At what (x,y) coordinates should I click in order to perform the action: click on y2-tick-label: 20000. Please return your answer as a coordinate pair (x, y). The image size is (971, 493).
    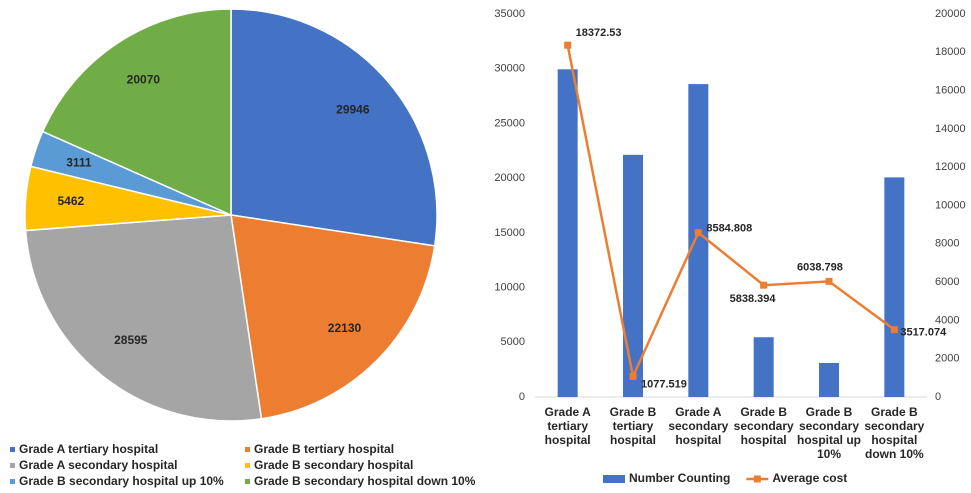
    Looking at the image, I should click on (950, 14).